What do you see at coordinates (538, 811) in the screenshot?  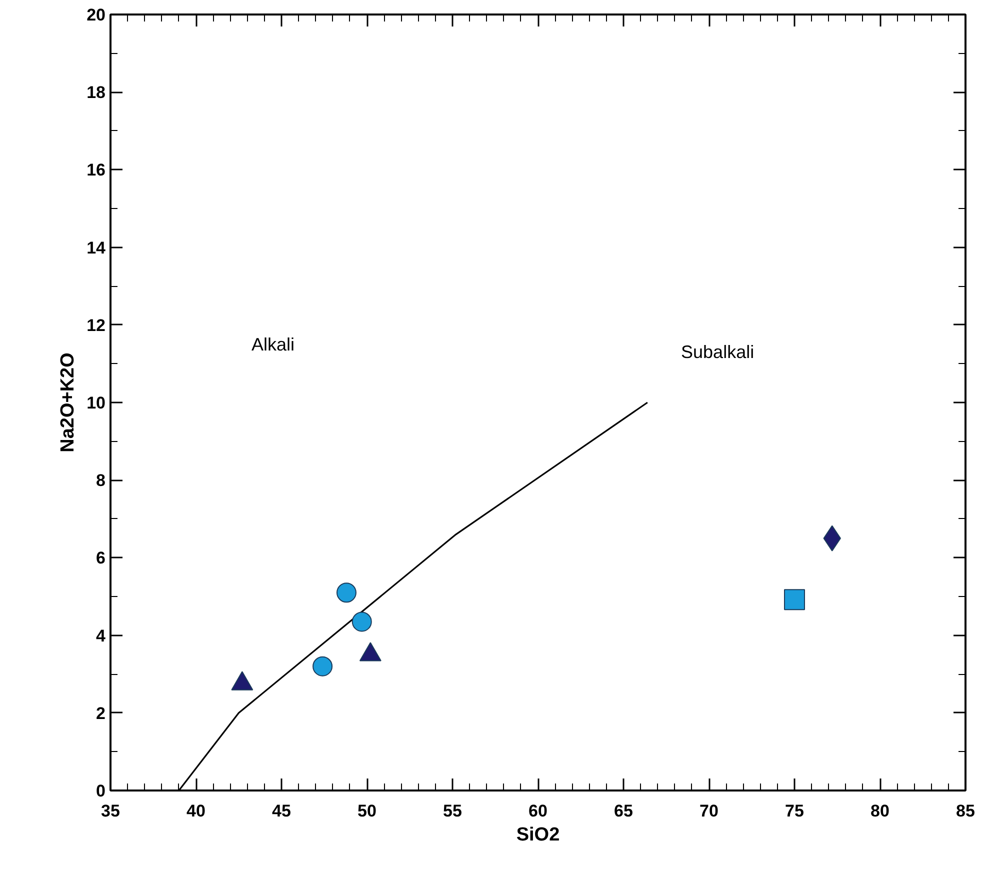 I see `x-tick-label: 60` at bounding box center [538, 811].